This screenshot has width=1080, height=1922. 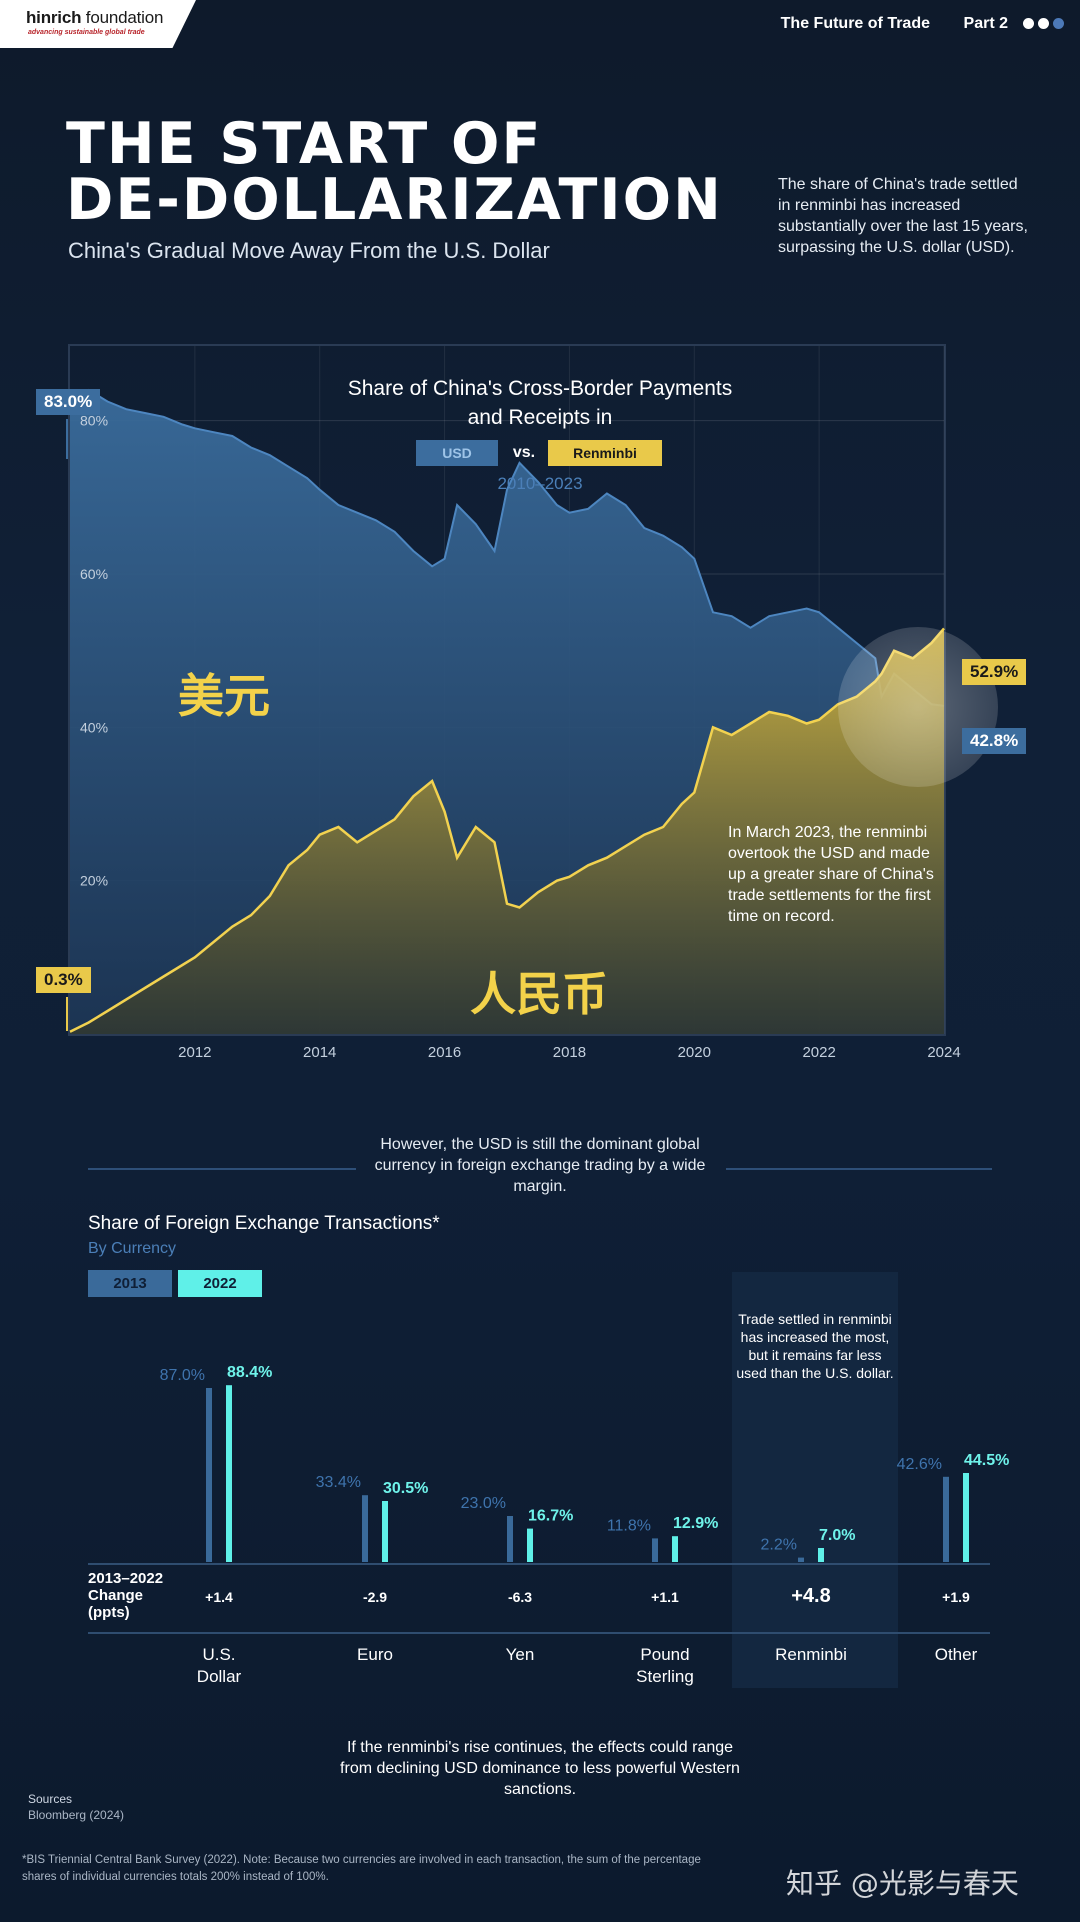 What do you see at coordinates (94, 574) in the screenshot?
I see `y-tick-label: 60%` at bounding box center [94, 574].